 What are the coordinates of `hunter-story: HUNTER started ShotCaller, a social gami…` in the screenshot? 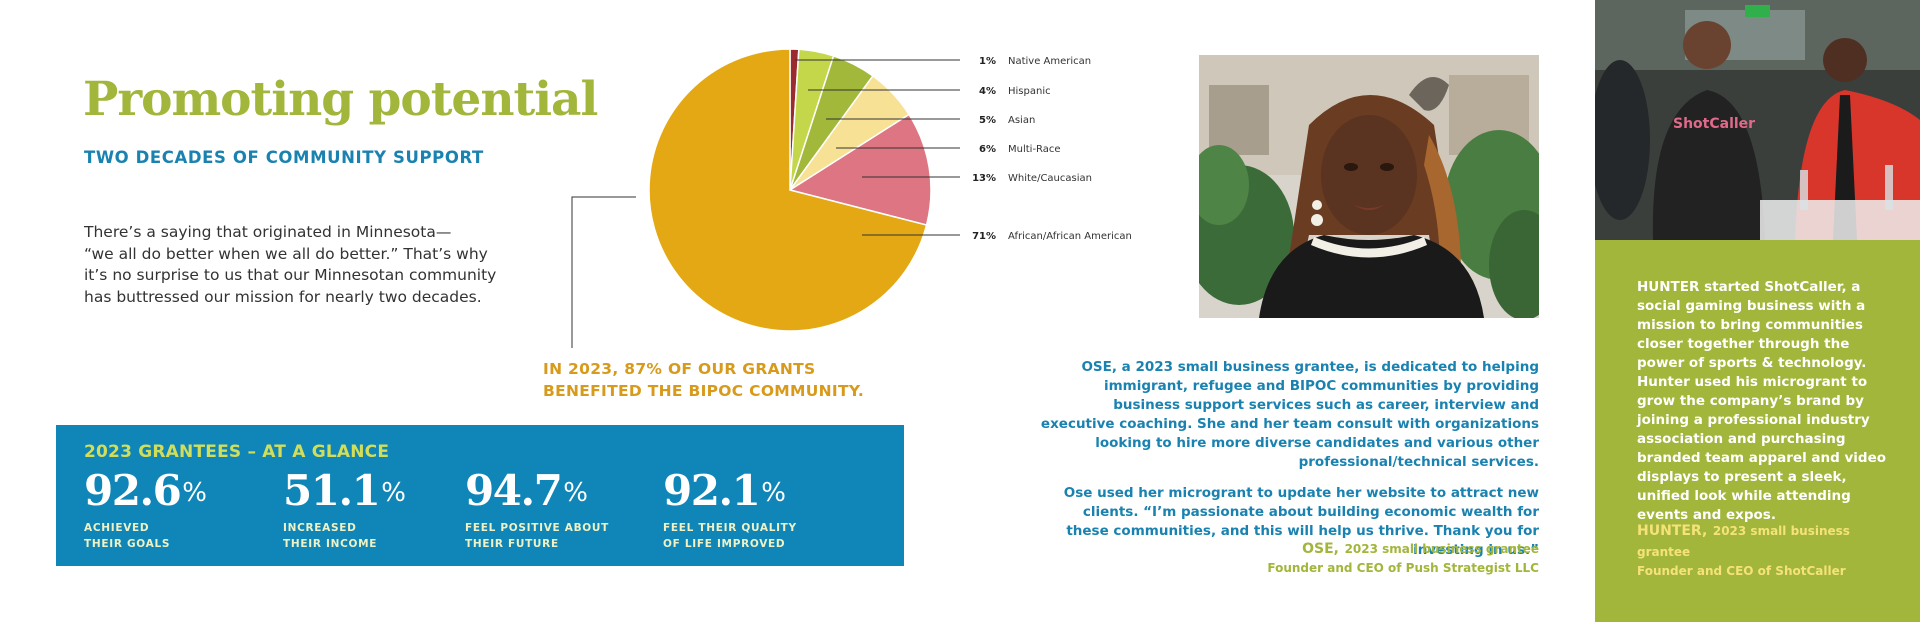 It's located at (1762, 401).